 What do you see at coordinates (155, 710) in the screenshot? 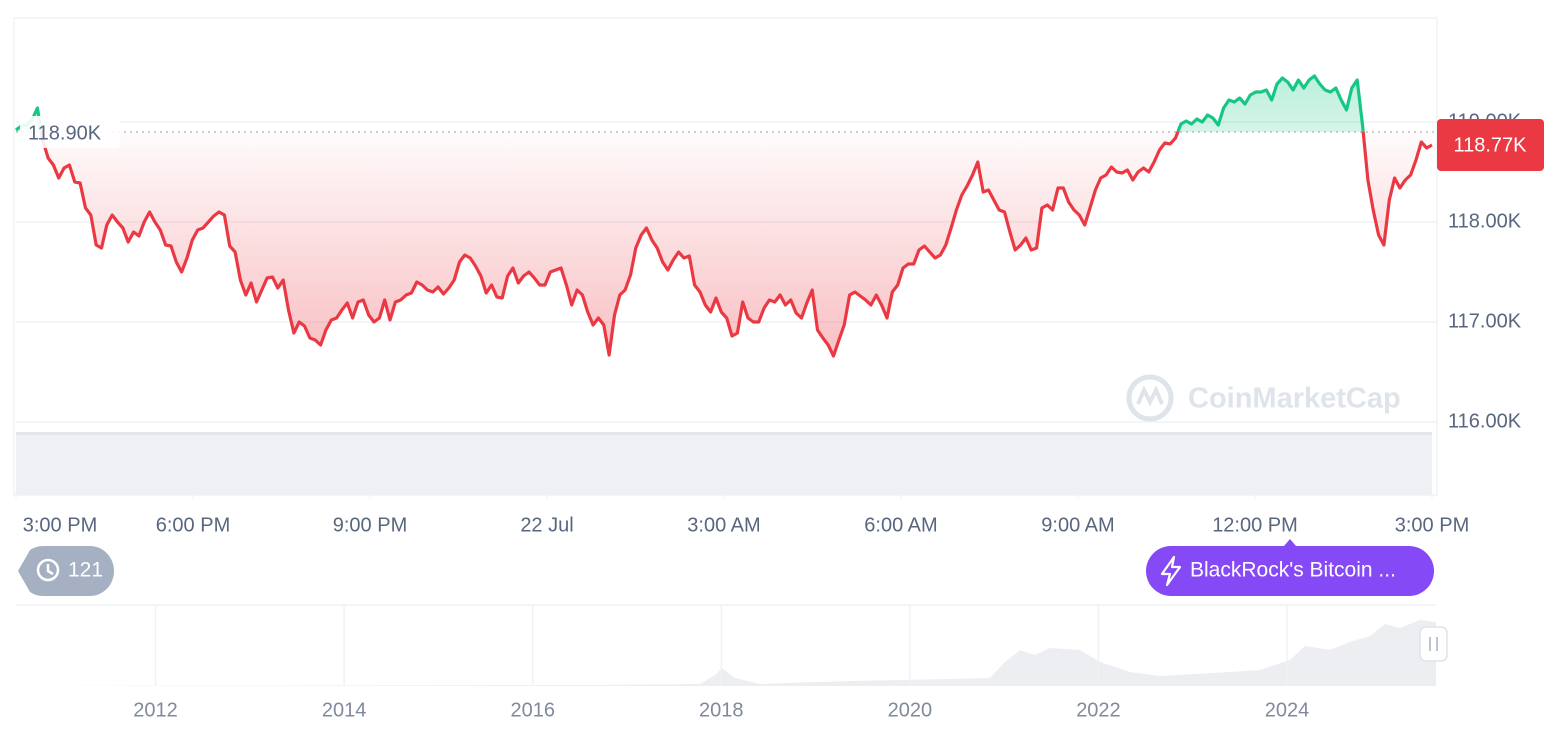
I see `navigator-tick-label: 2012` at bounding box center [155, 710].